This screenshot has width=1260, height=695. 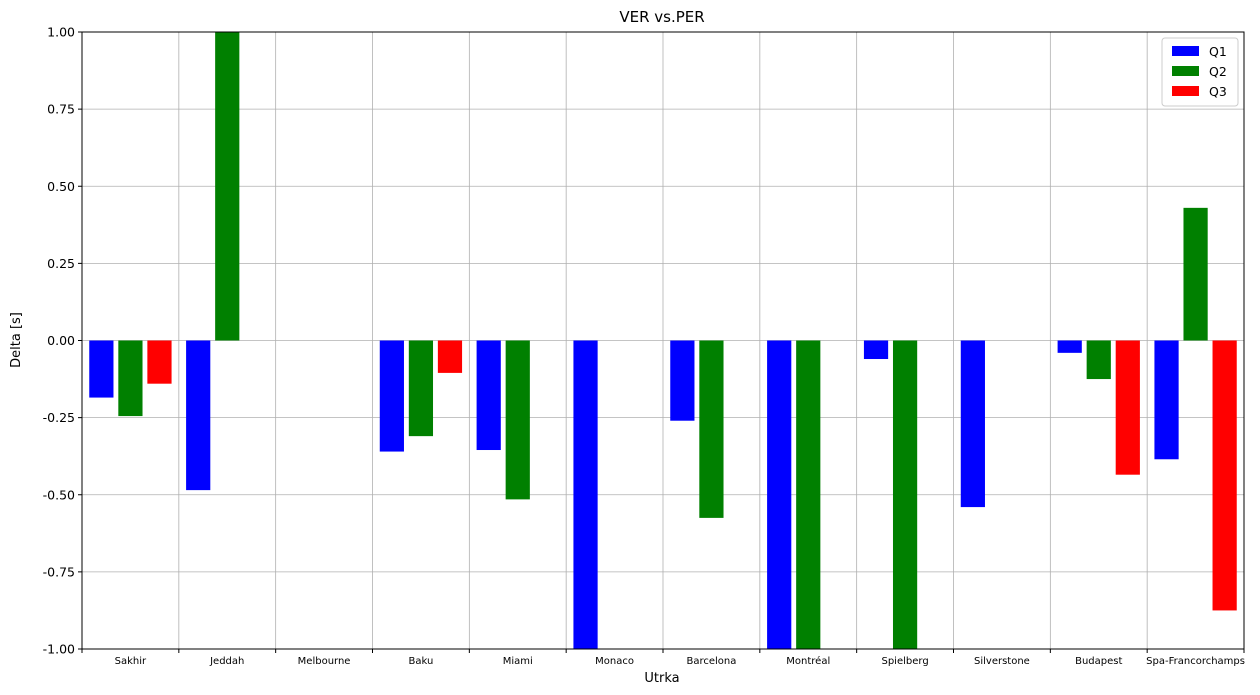 What do you see at coordinates (61, 186) in the screenshot?
I see `y-tick-label: 0.50` at bounding box center [61, 186].